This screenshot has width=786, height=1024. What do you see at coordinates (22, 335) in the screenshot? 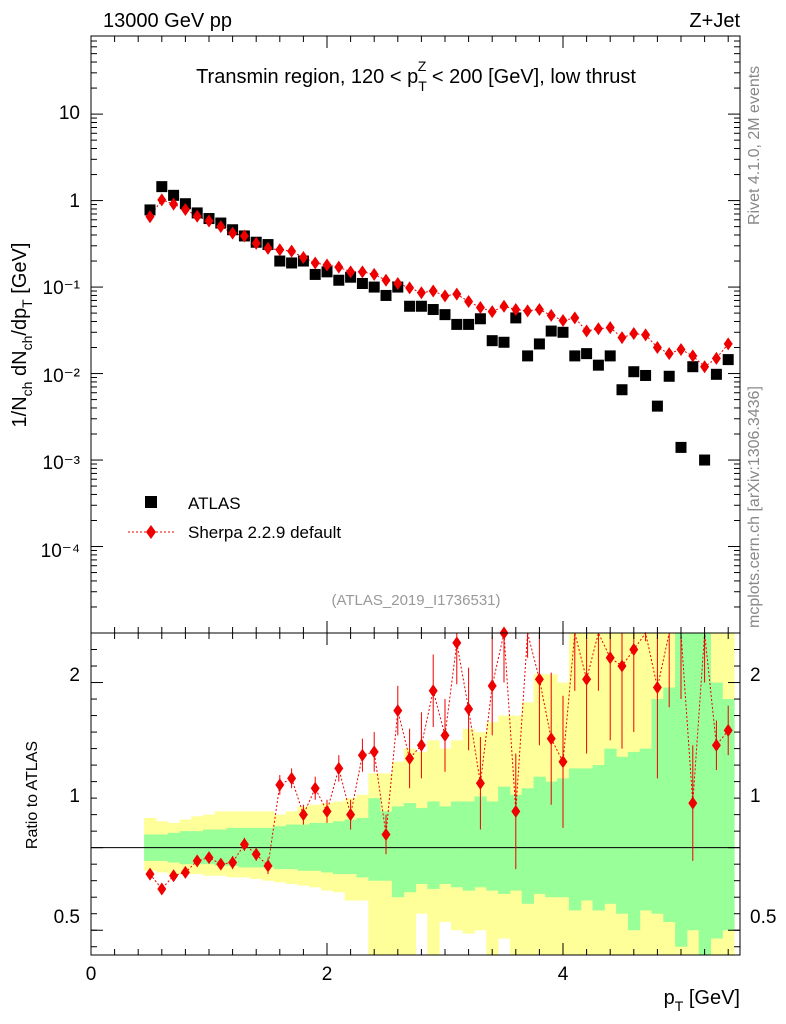
I see `main-y-axis-label: 1/Nch dNch/dpT [GeV]` at bounding box center [22, 335].